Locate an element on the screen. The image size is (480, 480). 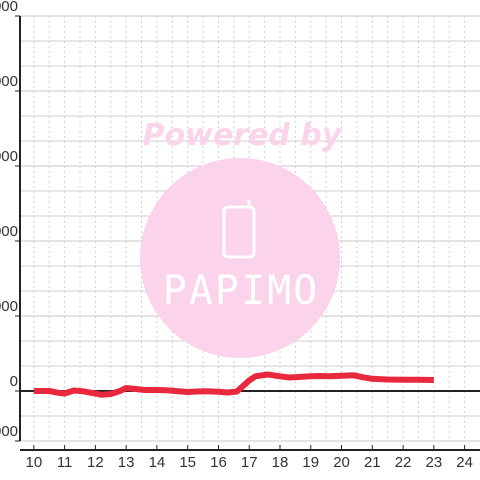
x-tick-label: 23 is located at coordinates (434, 462).